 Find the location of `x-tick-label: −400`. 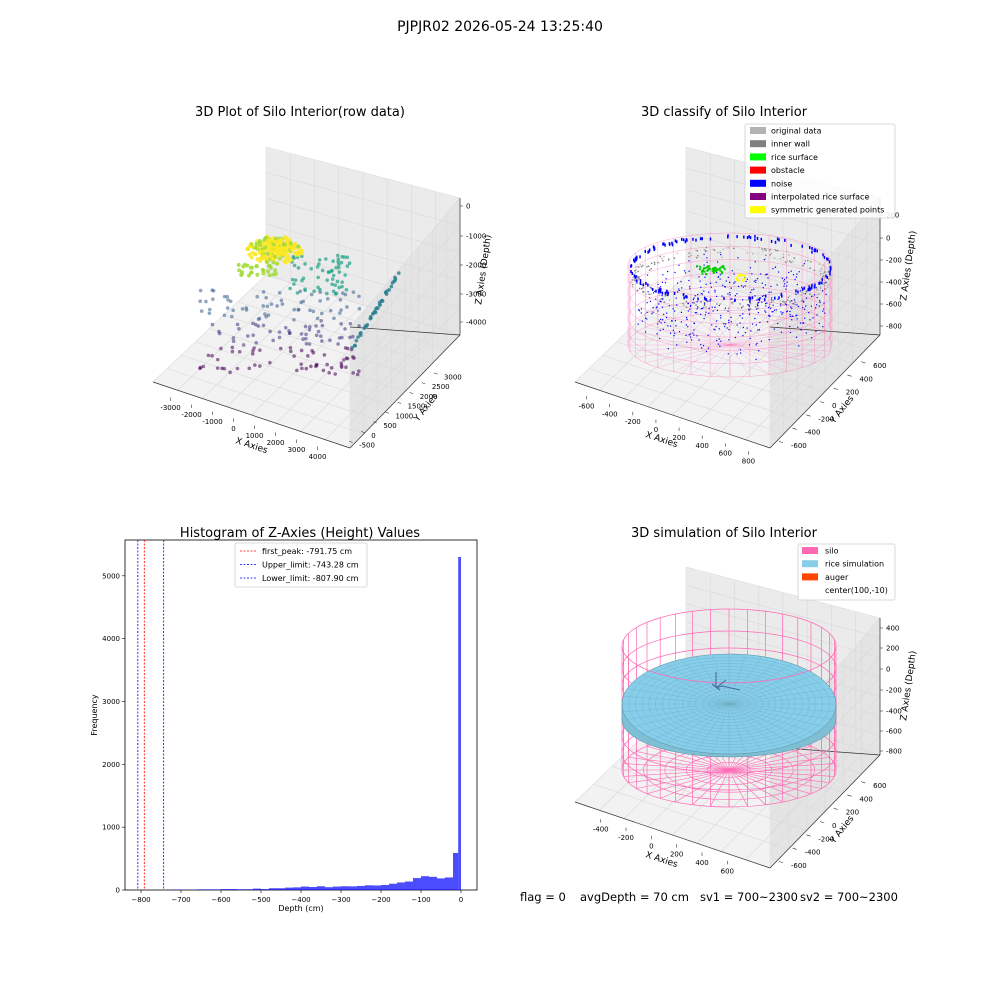

x-tick-label: −400 is located at coordinates (300, 900).